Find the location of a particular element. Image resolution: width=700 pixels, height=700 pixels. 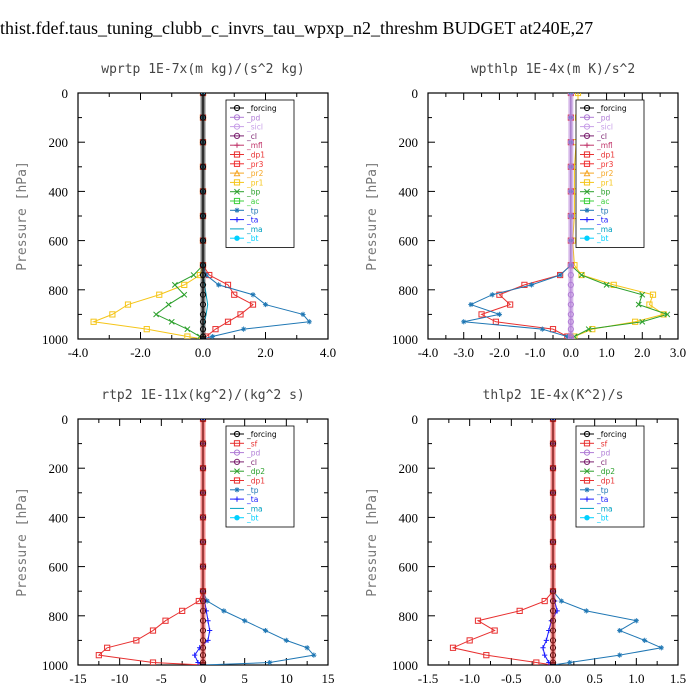

x-tick-label: 3.0 is located at coordinates (678, 352).